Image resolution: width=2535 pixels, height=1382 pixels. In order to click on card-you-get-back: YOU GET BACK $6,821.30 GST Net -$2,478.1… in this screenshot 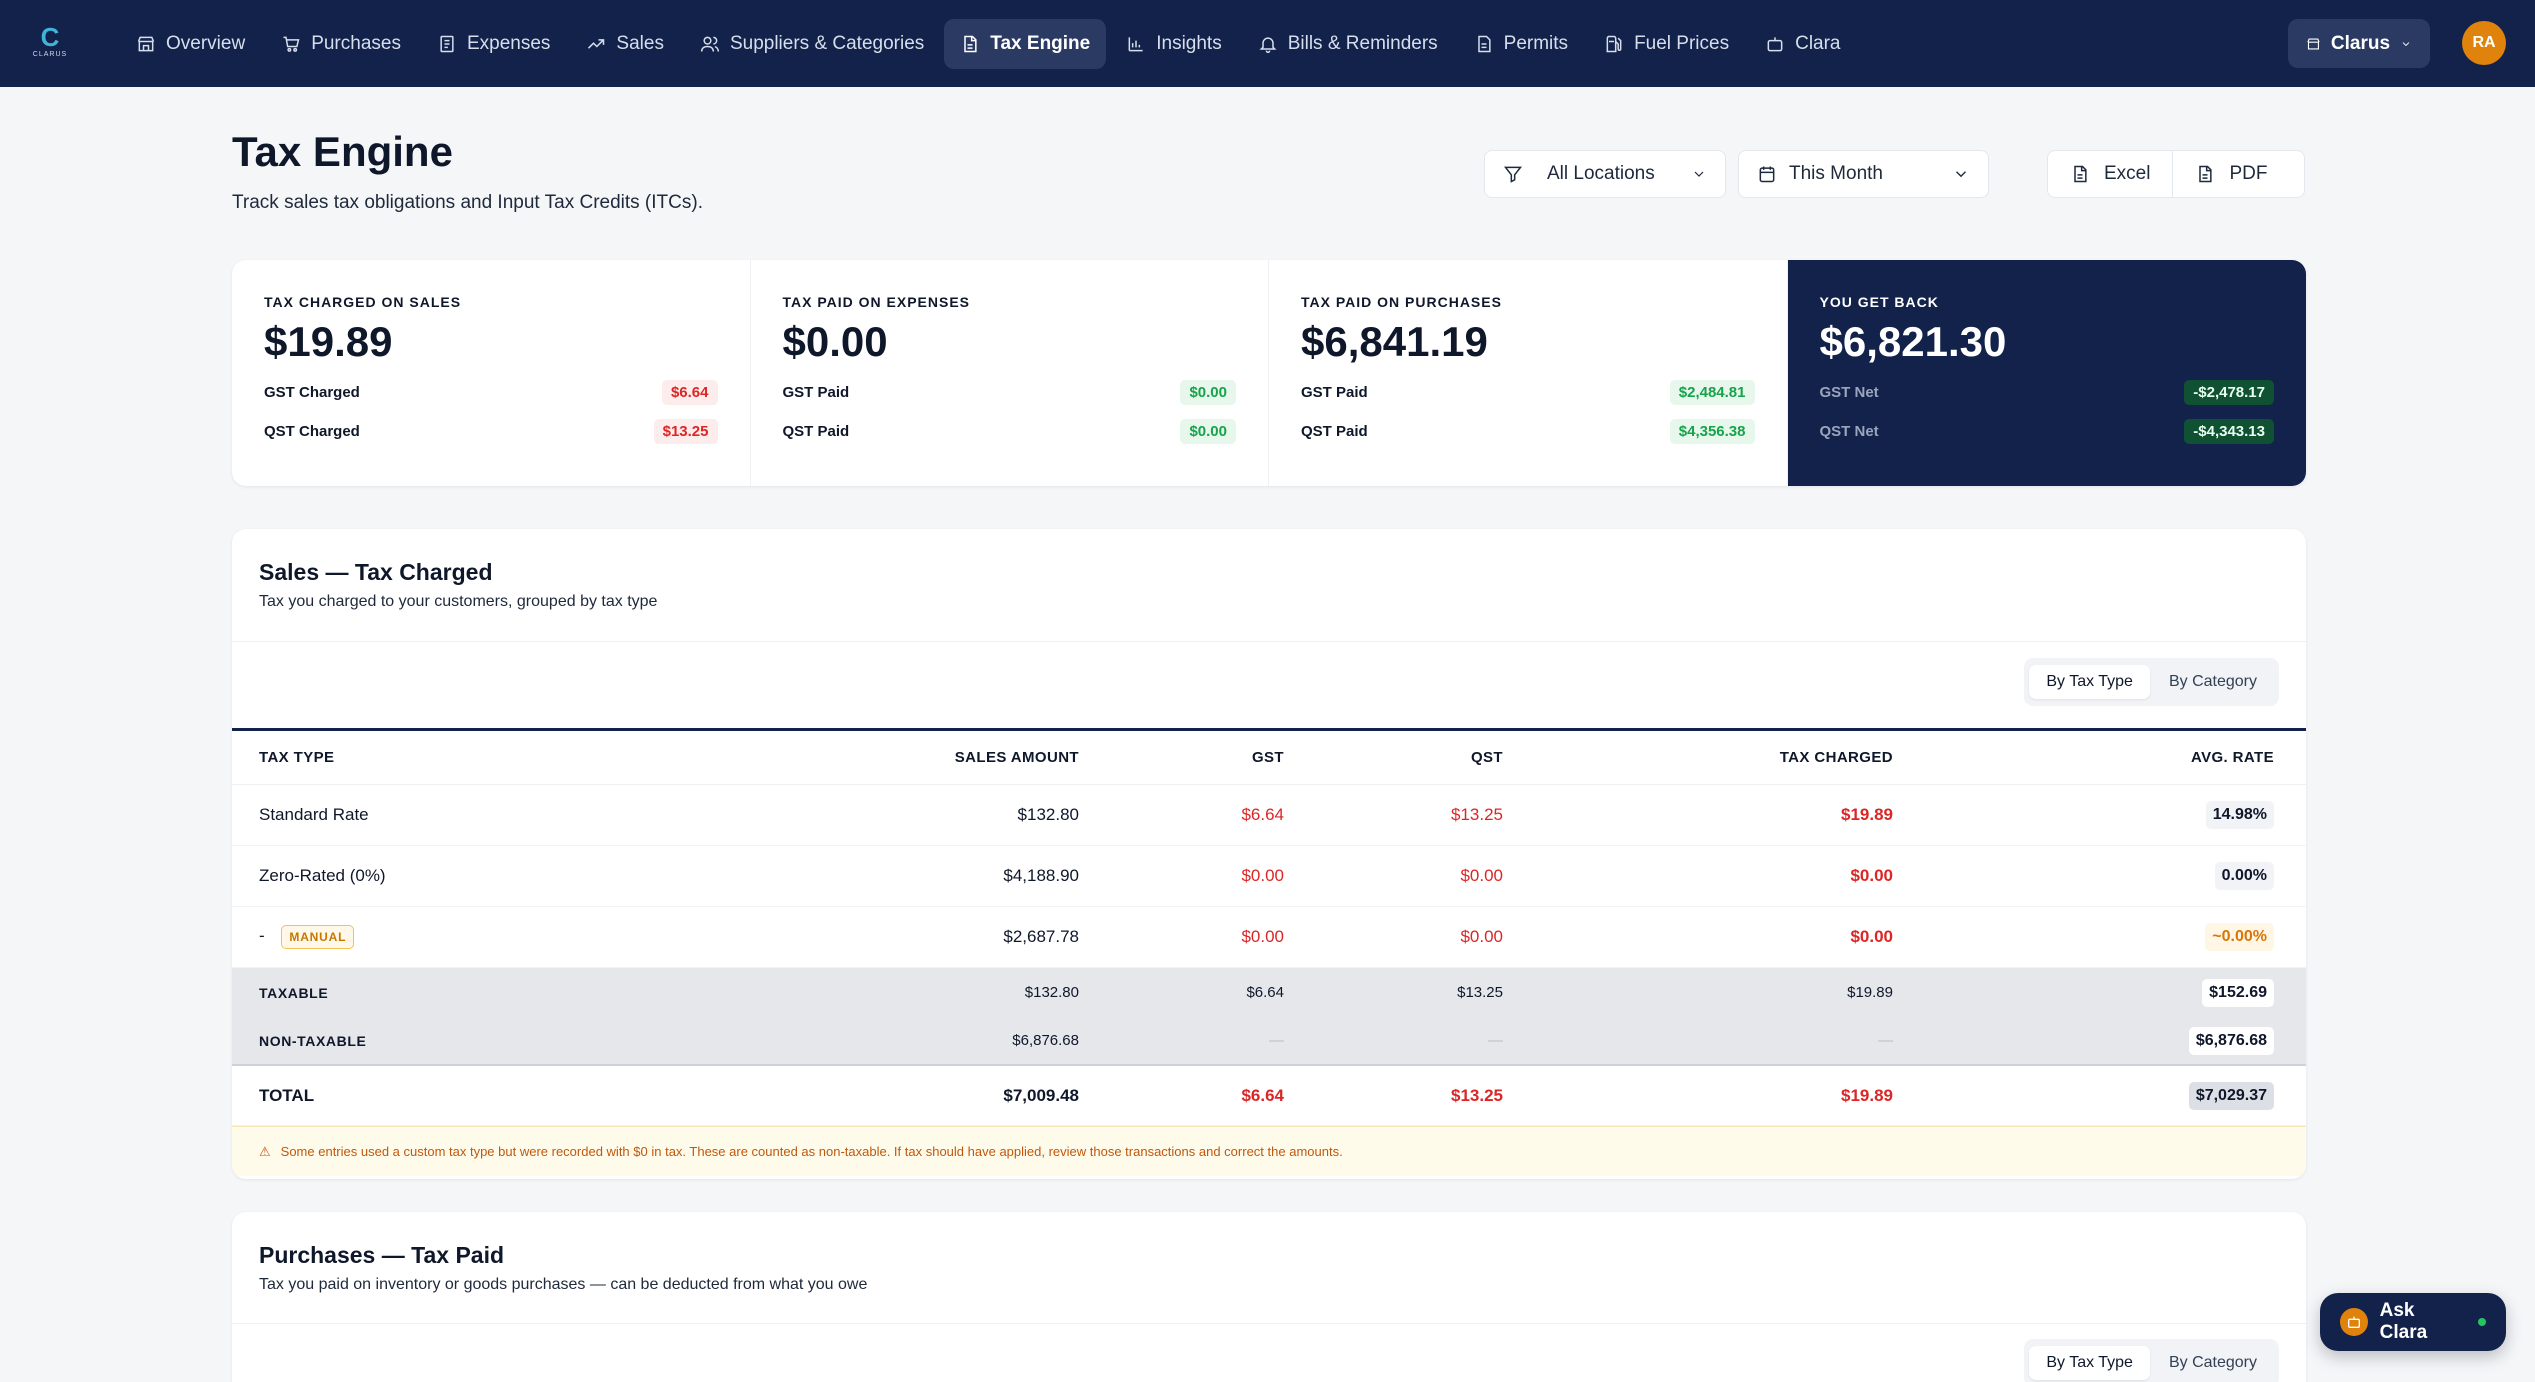, I will do `click(2046, 373)`.